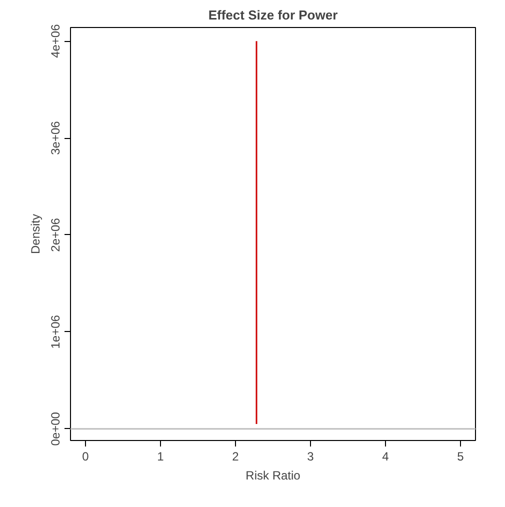 This screenshot has width=505, height=507. I want to click on y-tick-label: 2e+06, so click(55, 235).